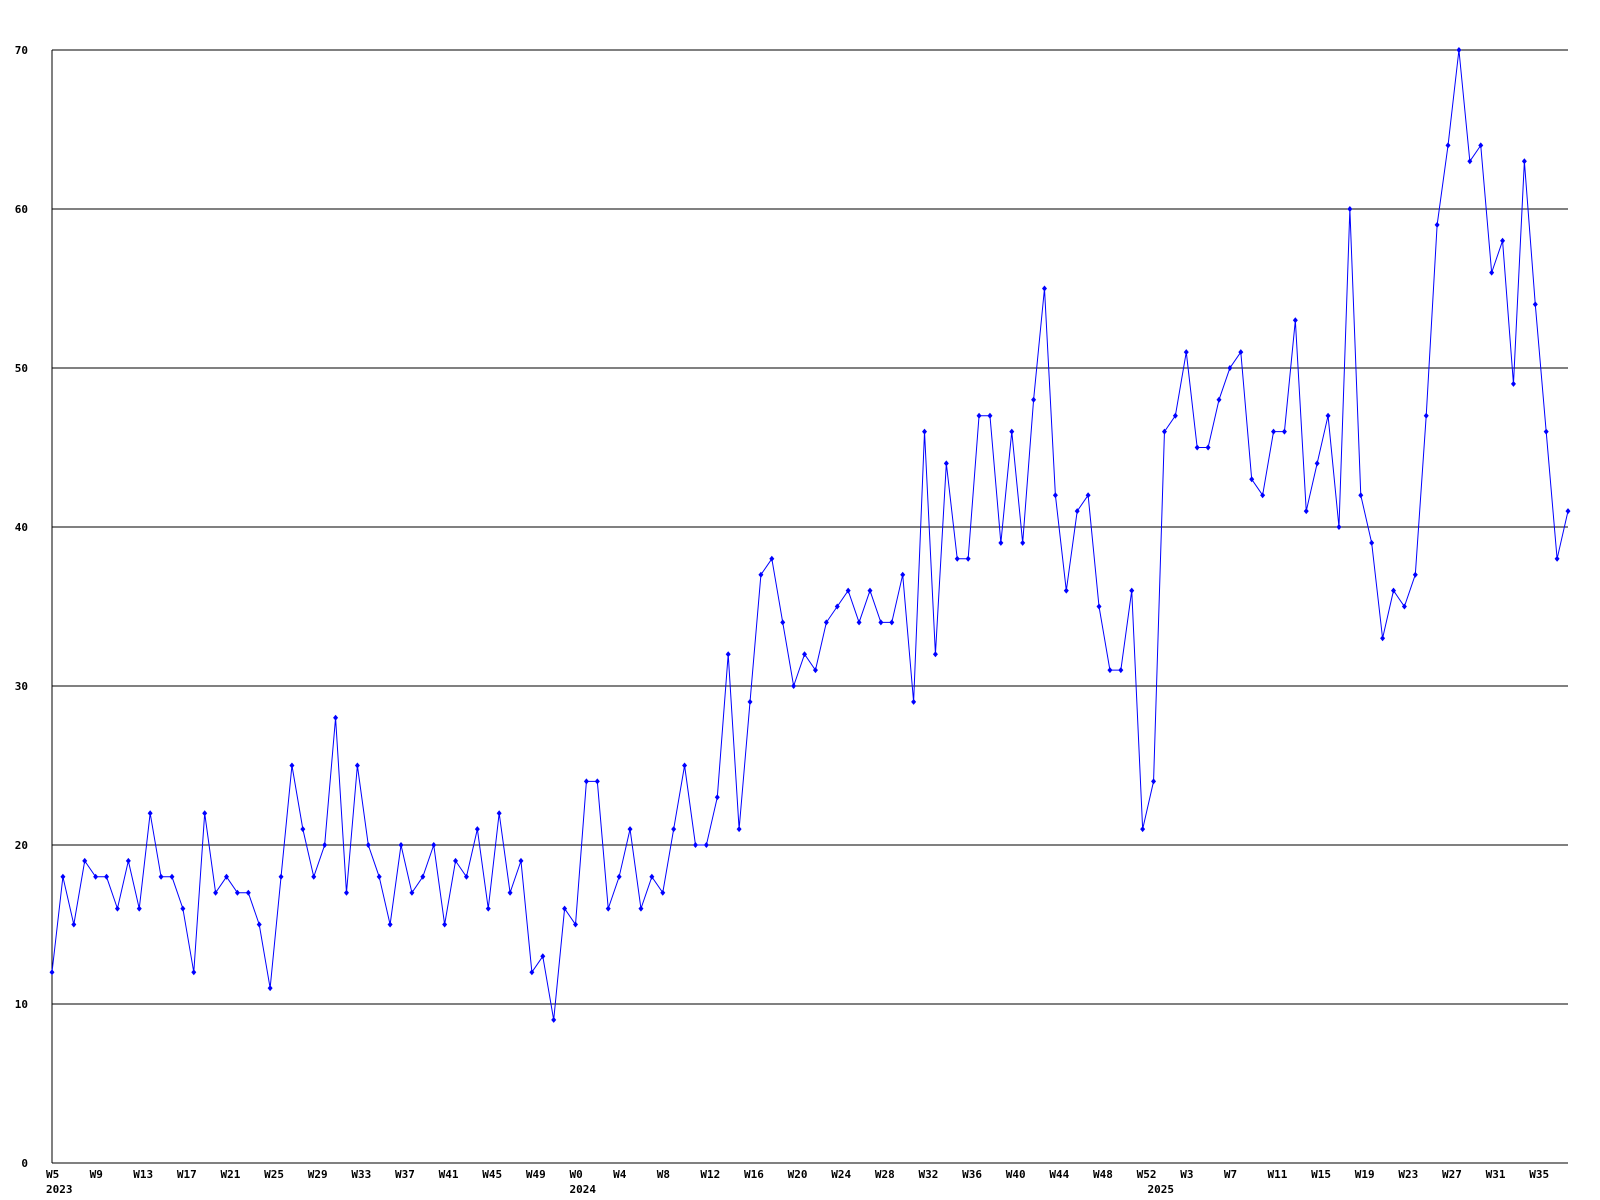 The image size is (1600, 1200). Describe the element at coordinates (620, 1174) in the screenshot. I see `x-tick-label: W4` at that location.